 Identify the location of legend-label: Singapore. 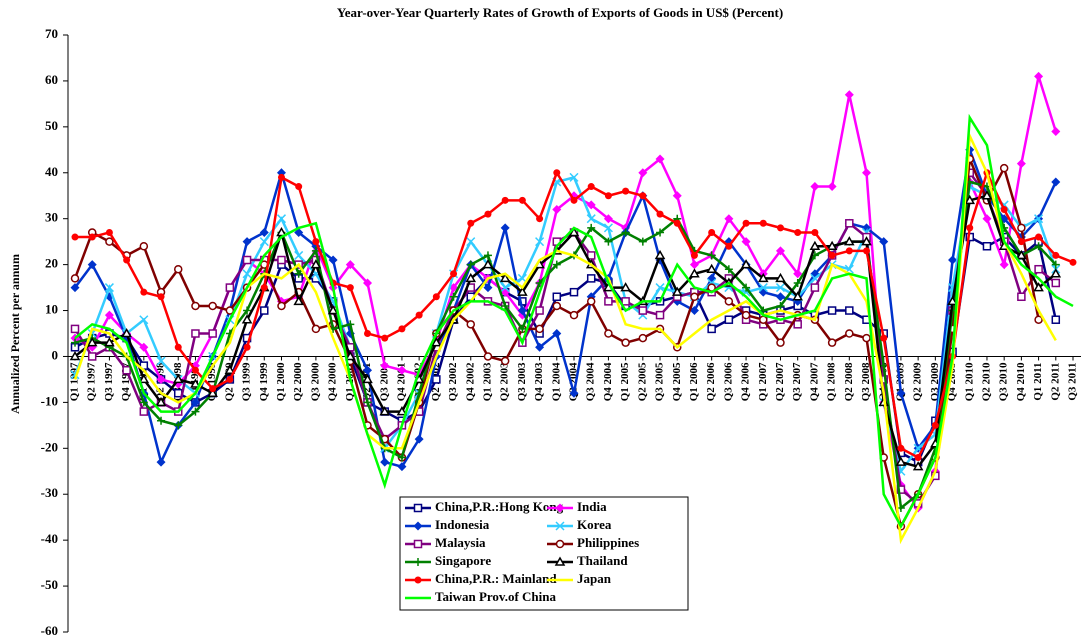
(463, 560).